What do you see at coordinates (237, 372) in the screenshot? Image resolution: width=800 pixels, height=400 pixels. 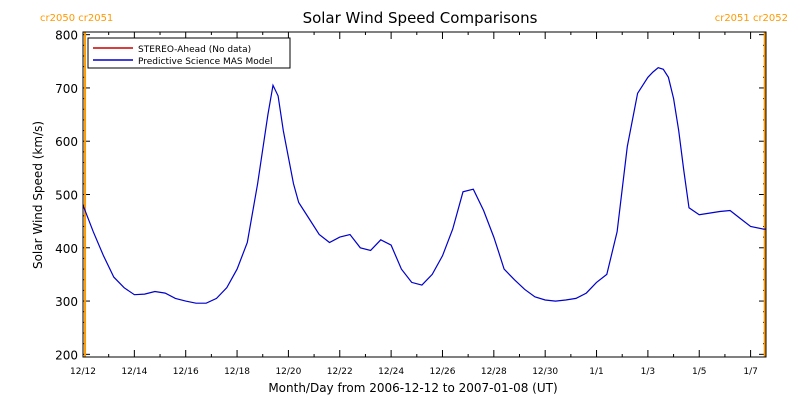 I see `x-tick-label: 12/18` at bounding box center [237, 372].